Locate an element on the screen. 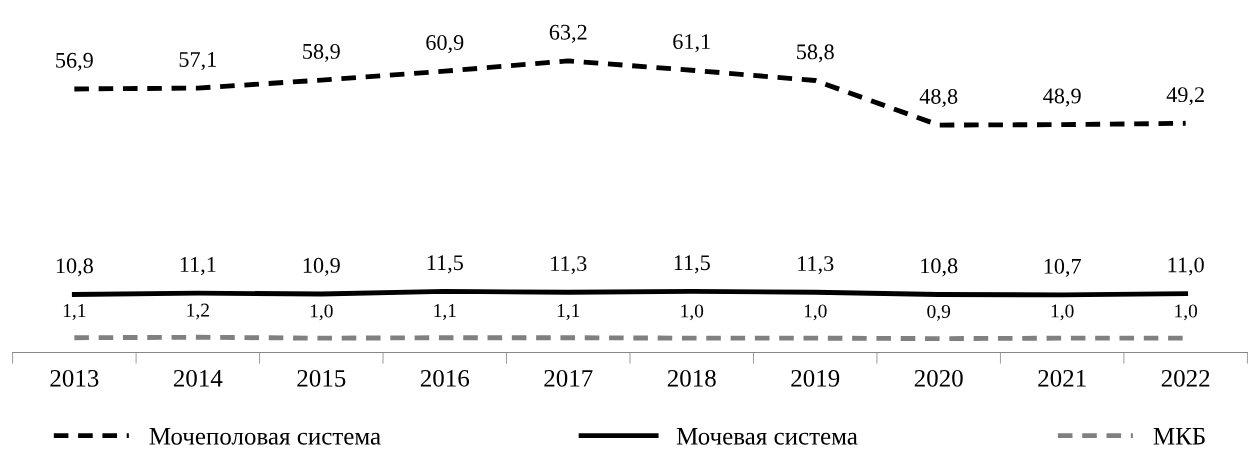 The width and height of the screenshot is (1260, 470). legend-label: МКБ is located at coordinates (1179, 436).